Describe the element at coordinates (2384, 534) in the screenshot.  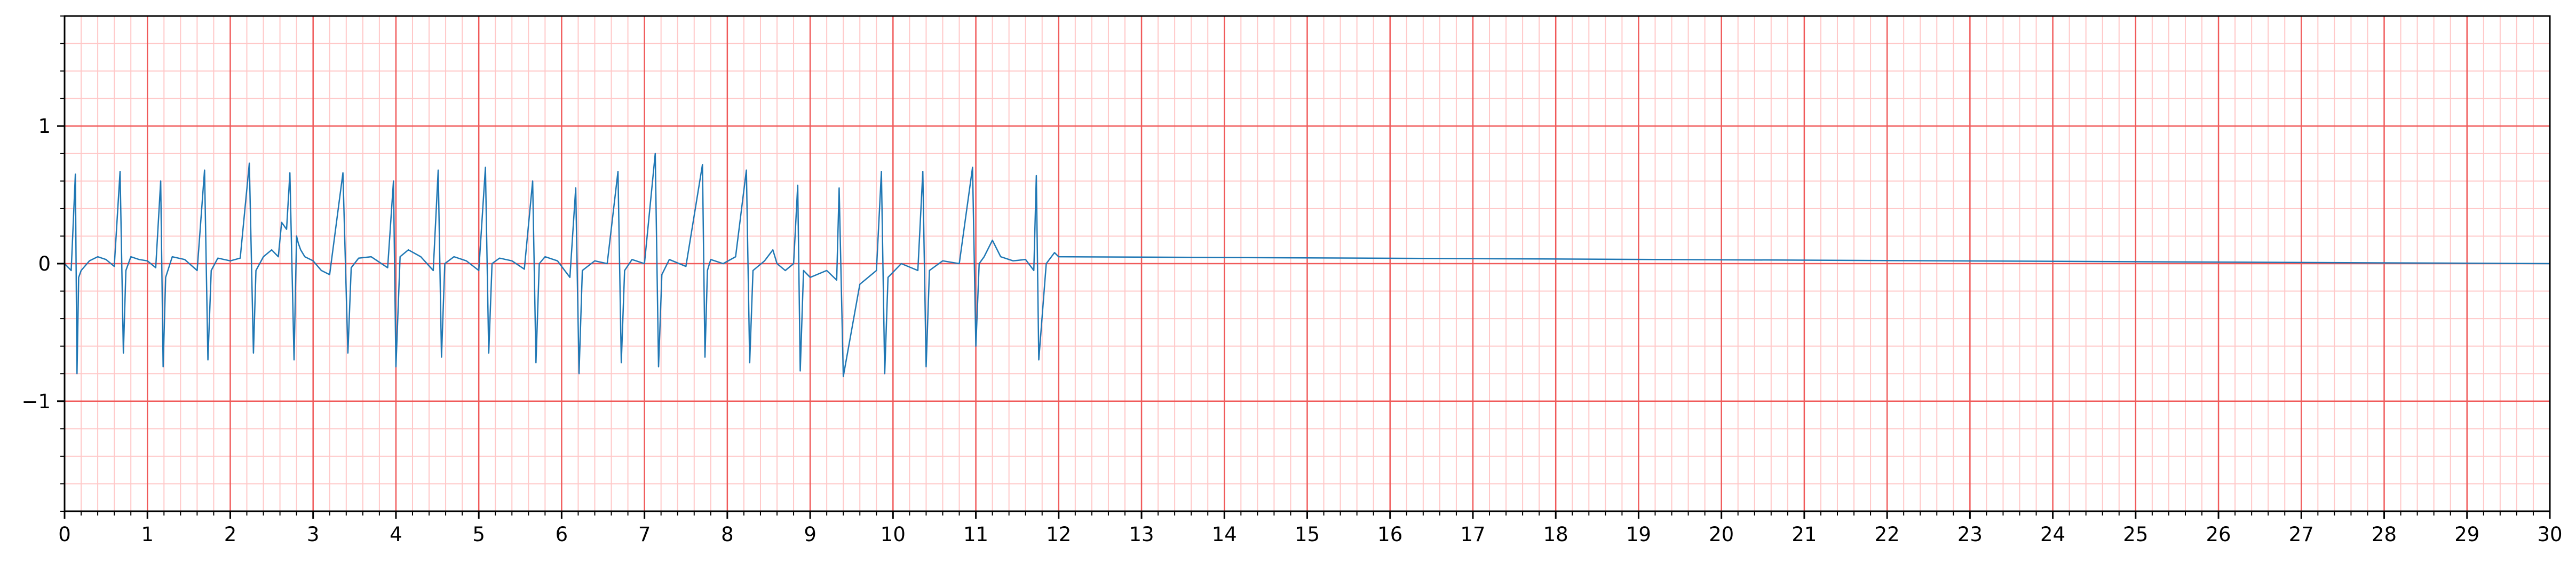
I see `x-tick-label: 28` at that location.